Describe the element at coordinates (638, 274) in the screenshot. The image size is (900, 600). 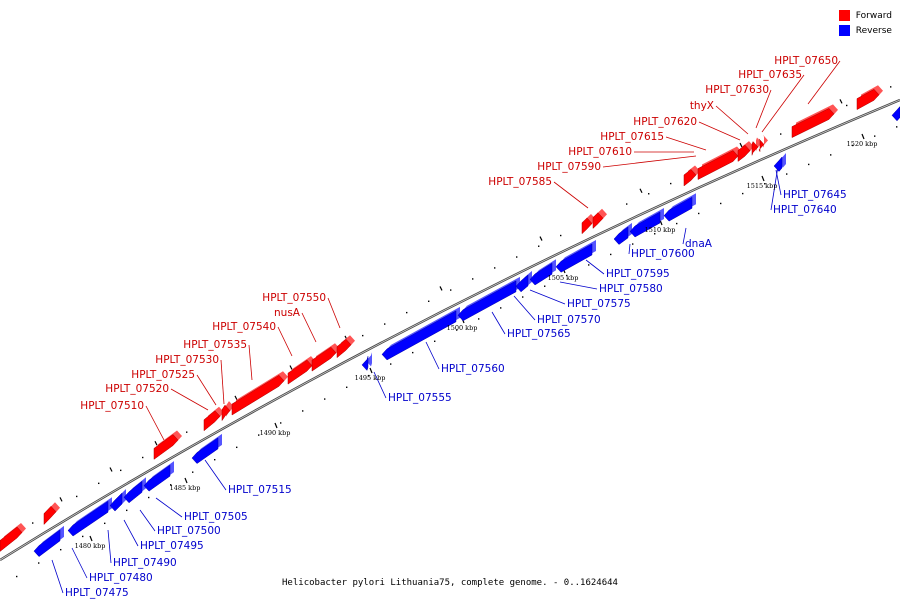
I see `reverse-gene-label: HPLT_07595` at that location.